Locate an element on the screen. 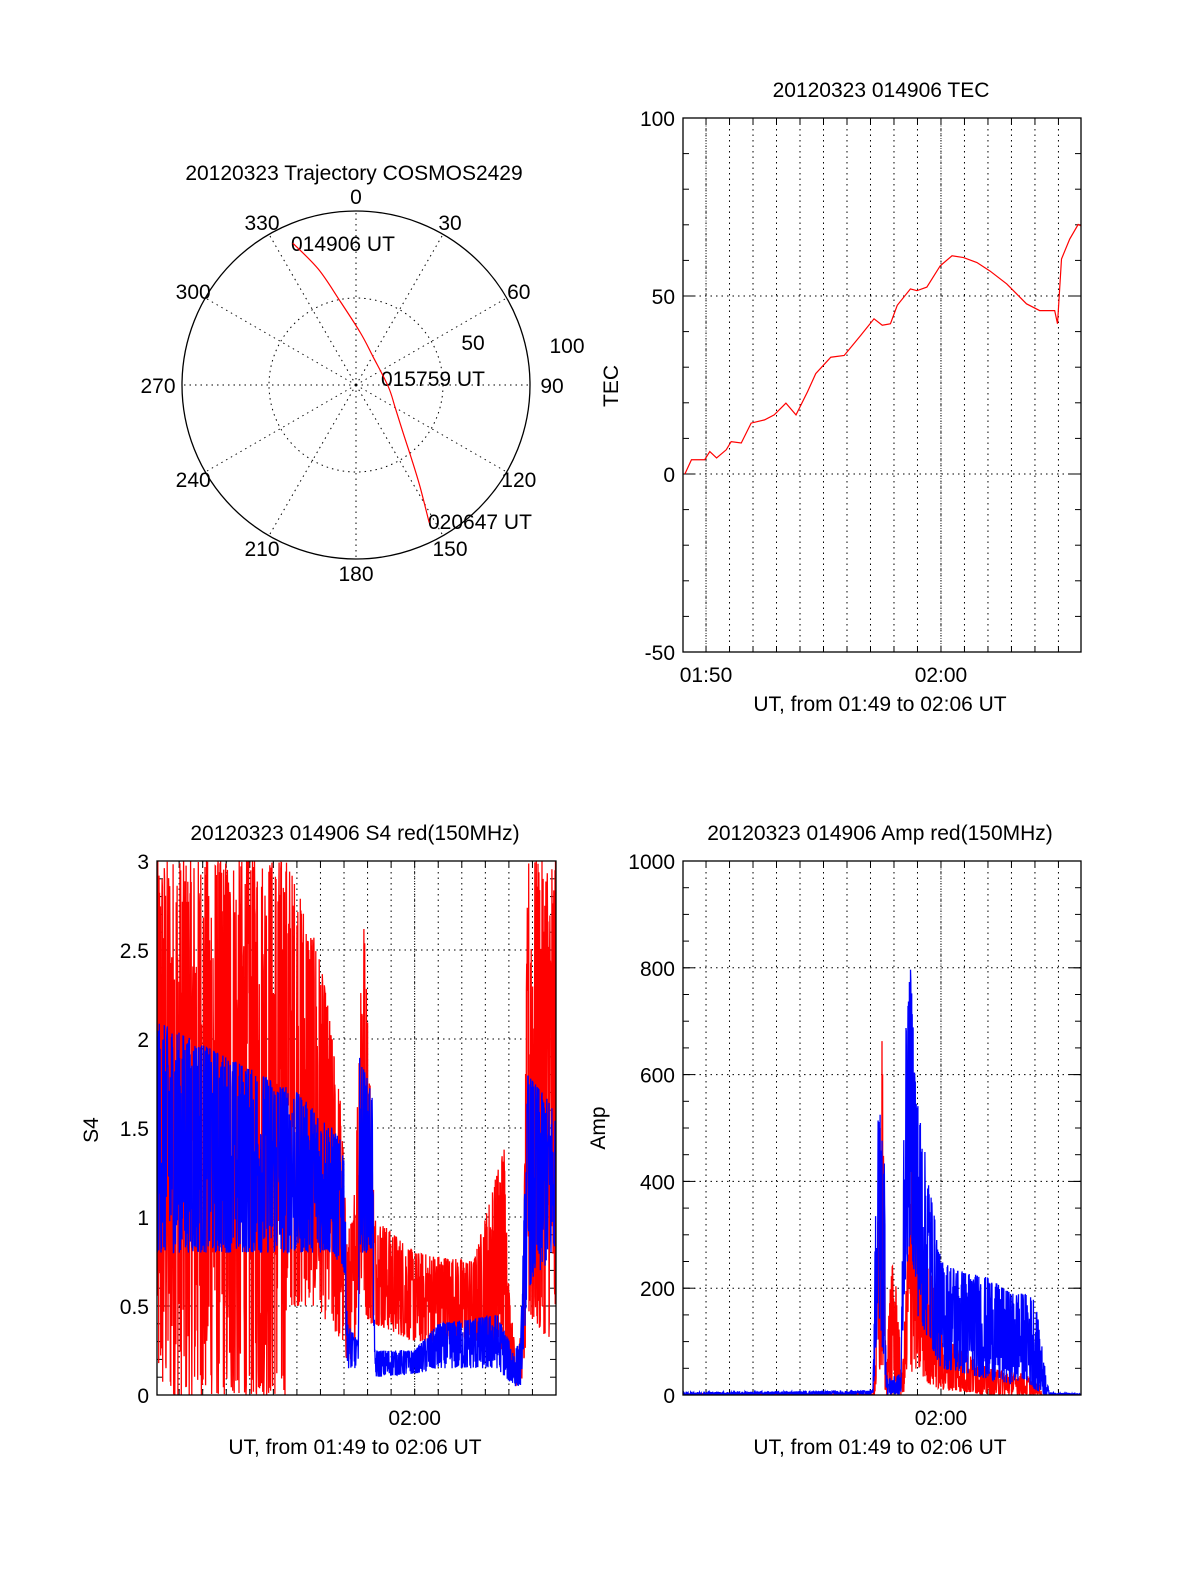  tec-xtick-label: 01:50 is located at coordinates (706, 675).